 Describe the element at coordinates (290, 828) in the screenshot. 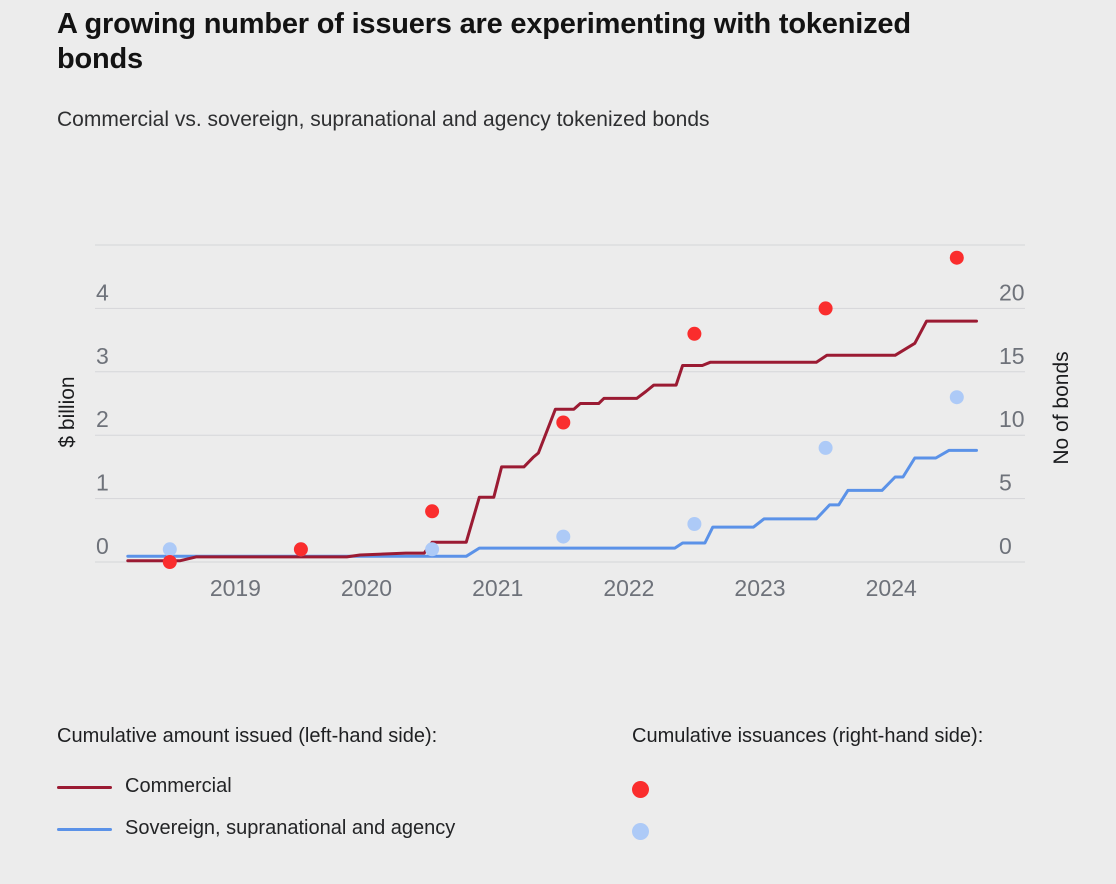

I see `legend-label-ssa: Sovereign, supranational and agency` at that location.